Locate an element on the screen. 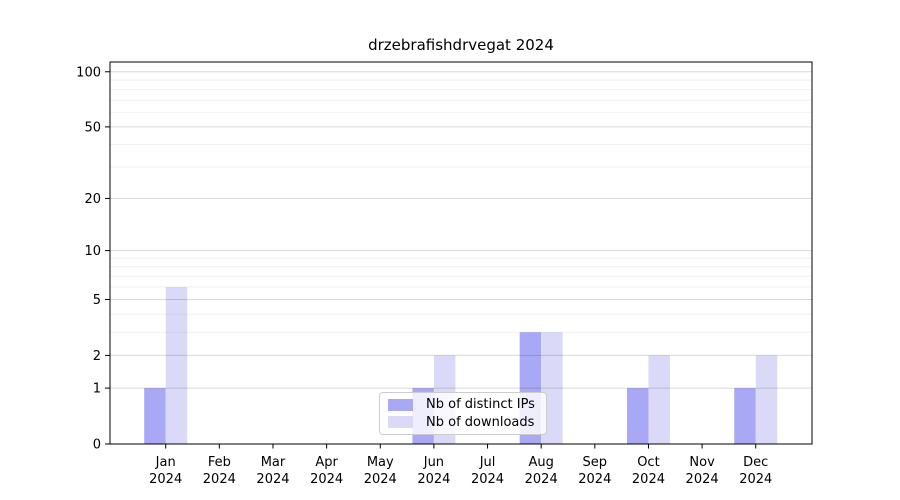  x-tick-label: May is located at coordinates (380, 462).